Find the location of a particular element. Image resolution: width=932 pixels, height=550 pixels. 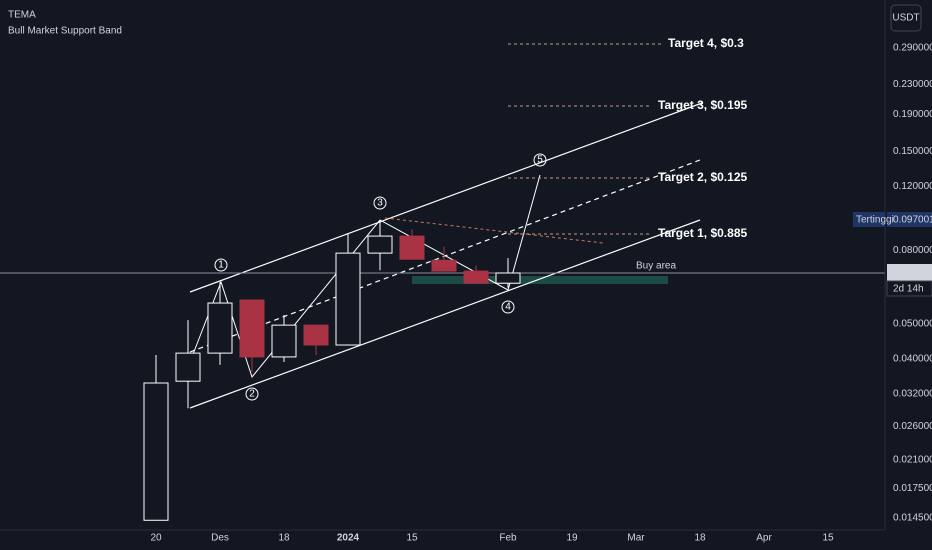

y-tick-label: 0.150000 is located at coordinates (912, 151).